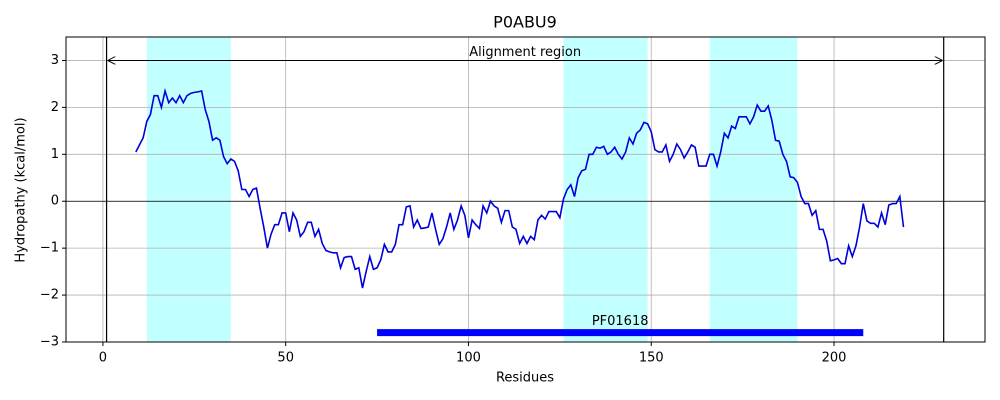 Image resolution: width=1000 pixels, height=400 pixels. What do you see at coordinates (834, 358) in the screenshot?
I see `x-tick-label: 200` at bounding box center [834, 358].